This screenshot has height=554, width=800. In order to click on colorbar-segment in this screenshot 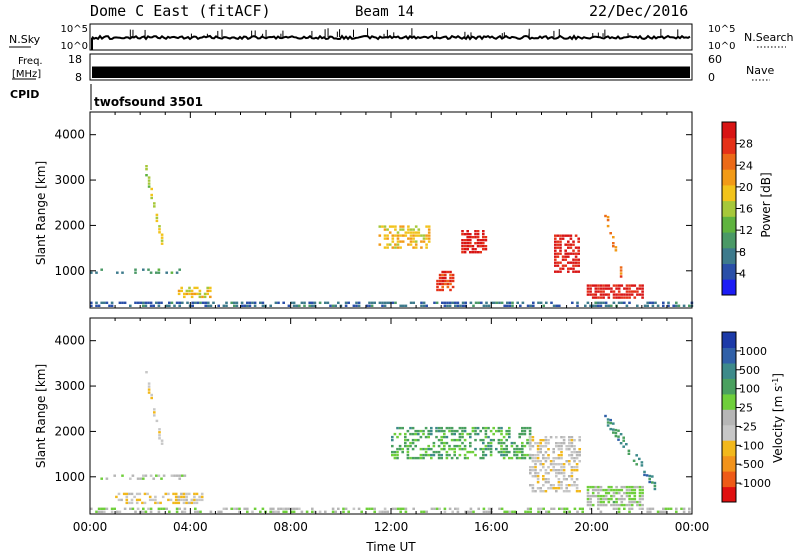, I will do `click(729, 161)`.